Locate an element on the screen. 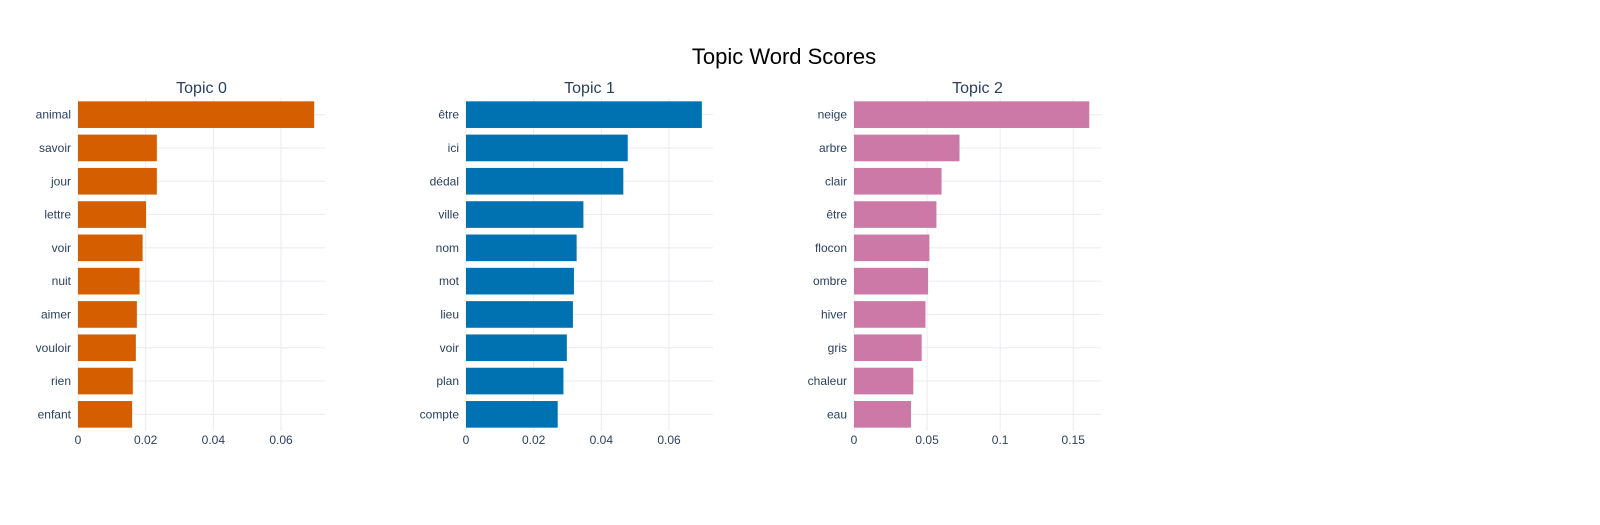 The width and height of the screenshot is (1600, 525). subplot-title: Topic 1 is located at coordinates (589, 88).